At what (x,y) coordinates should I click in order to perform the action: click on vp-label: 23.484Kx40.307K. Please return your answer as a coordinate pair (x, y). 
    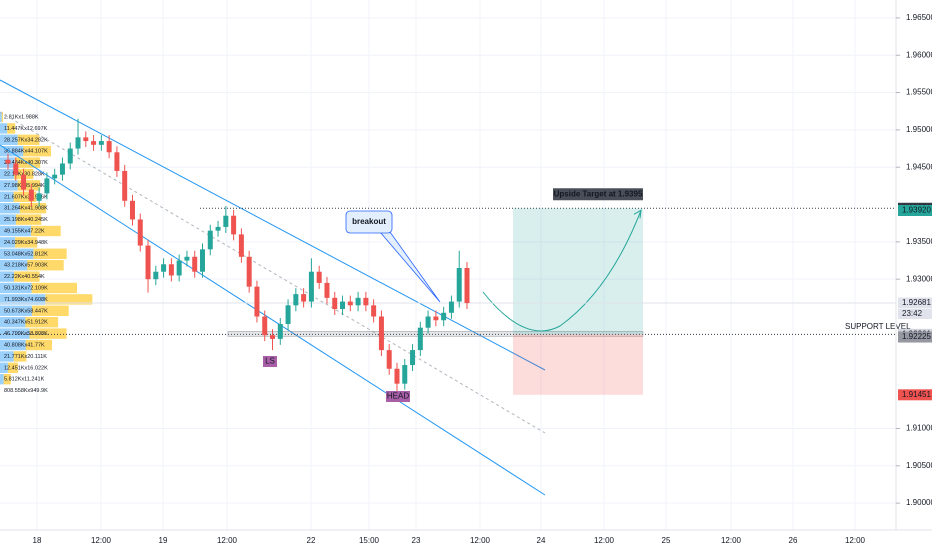
    Looking at the image, I should click on (26, 163).